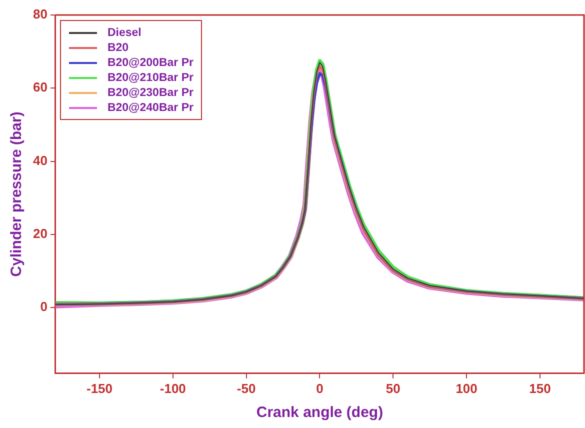  What do you see at coordinates (150, 108) in the screenshot?
I see `legend-label: B20@240Bar Pr` at bounding box center [150, 108].